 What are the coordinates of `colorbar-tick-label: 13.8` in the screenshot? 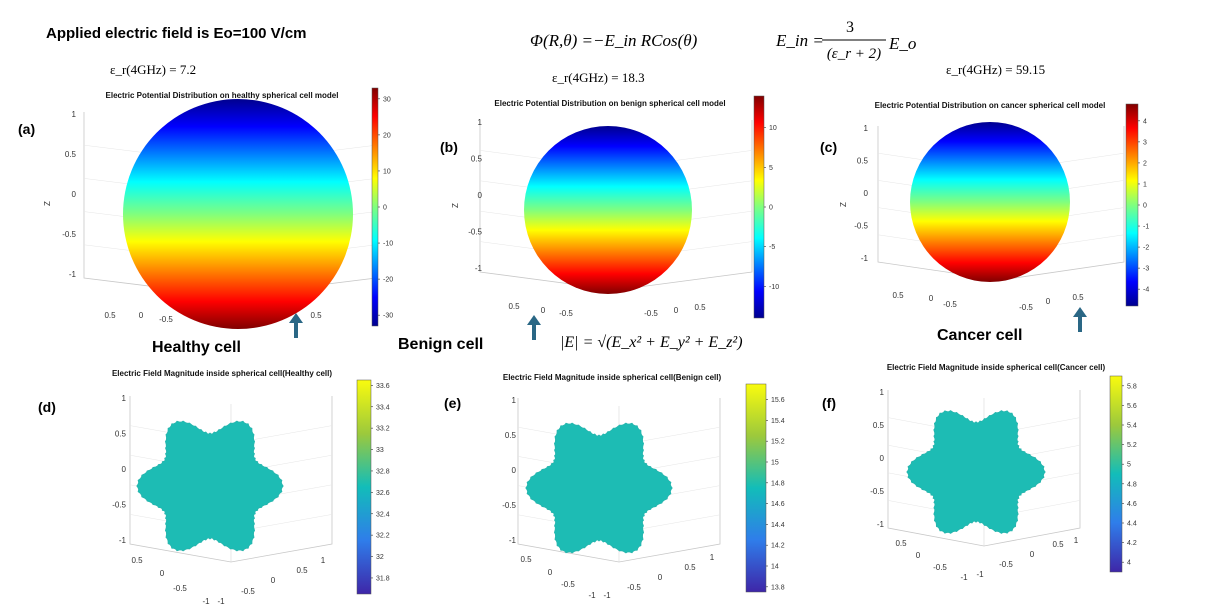 It's located at (778, 587).